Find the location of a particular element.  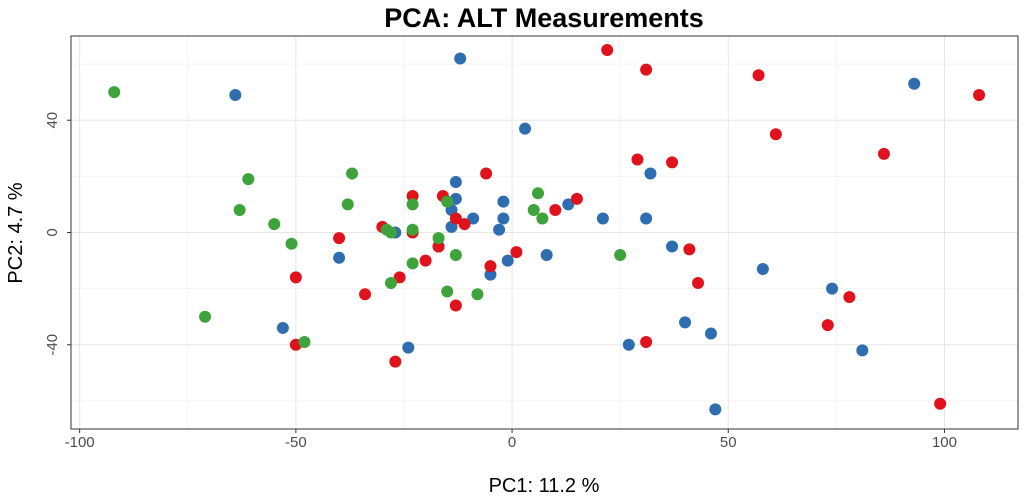

x-tick-label: 50 is located at coordinates (728, 442).